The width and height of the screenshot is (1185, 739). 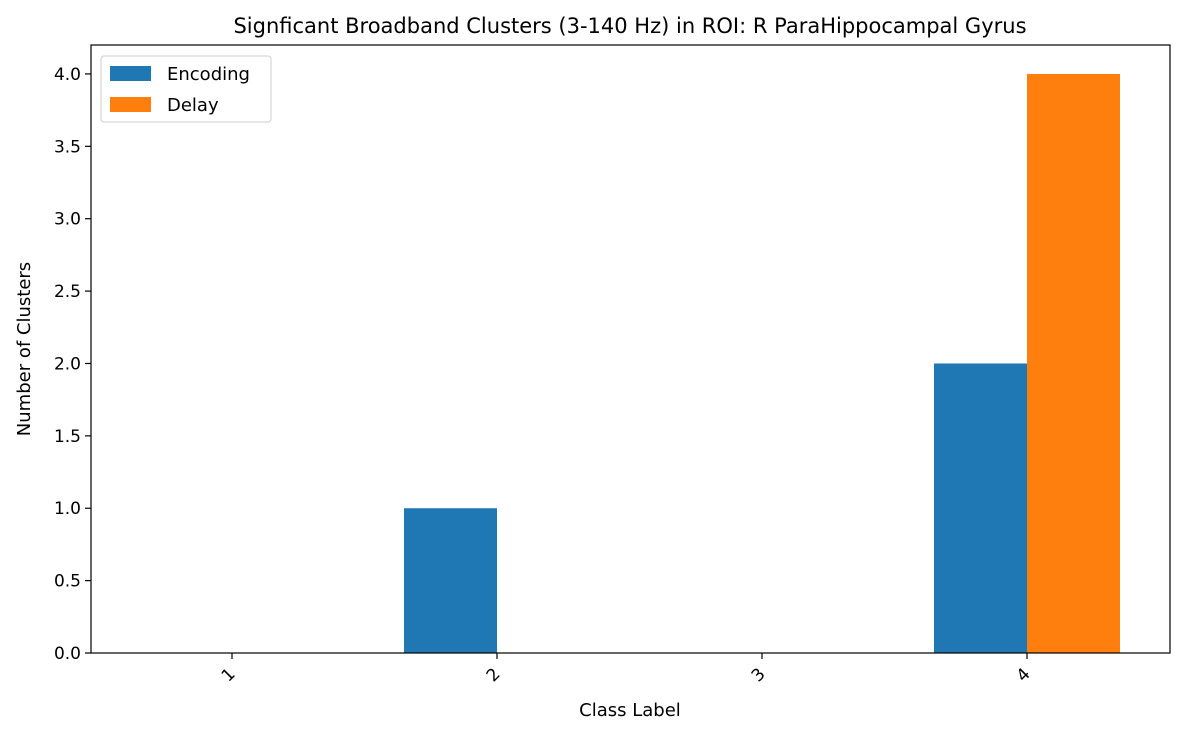 I want to click on legend-label-delay: Delay, so click(x=193, y=105).